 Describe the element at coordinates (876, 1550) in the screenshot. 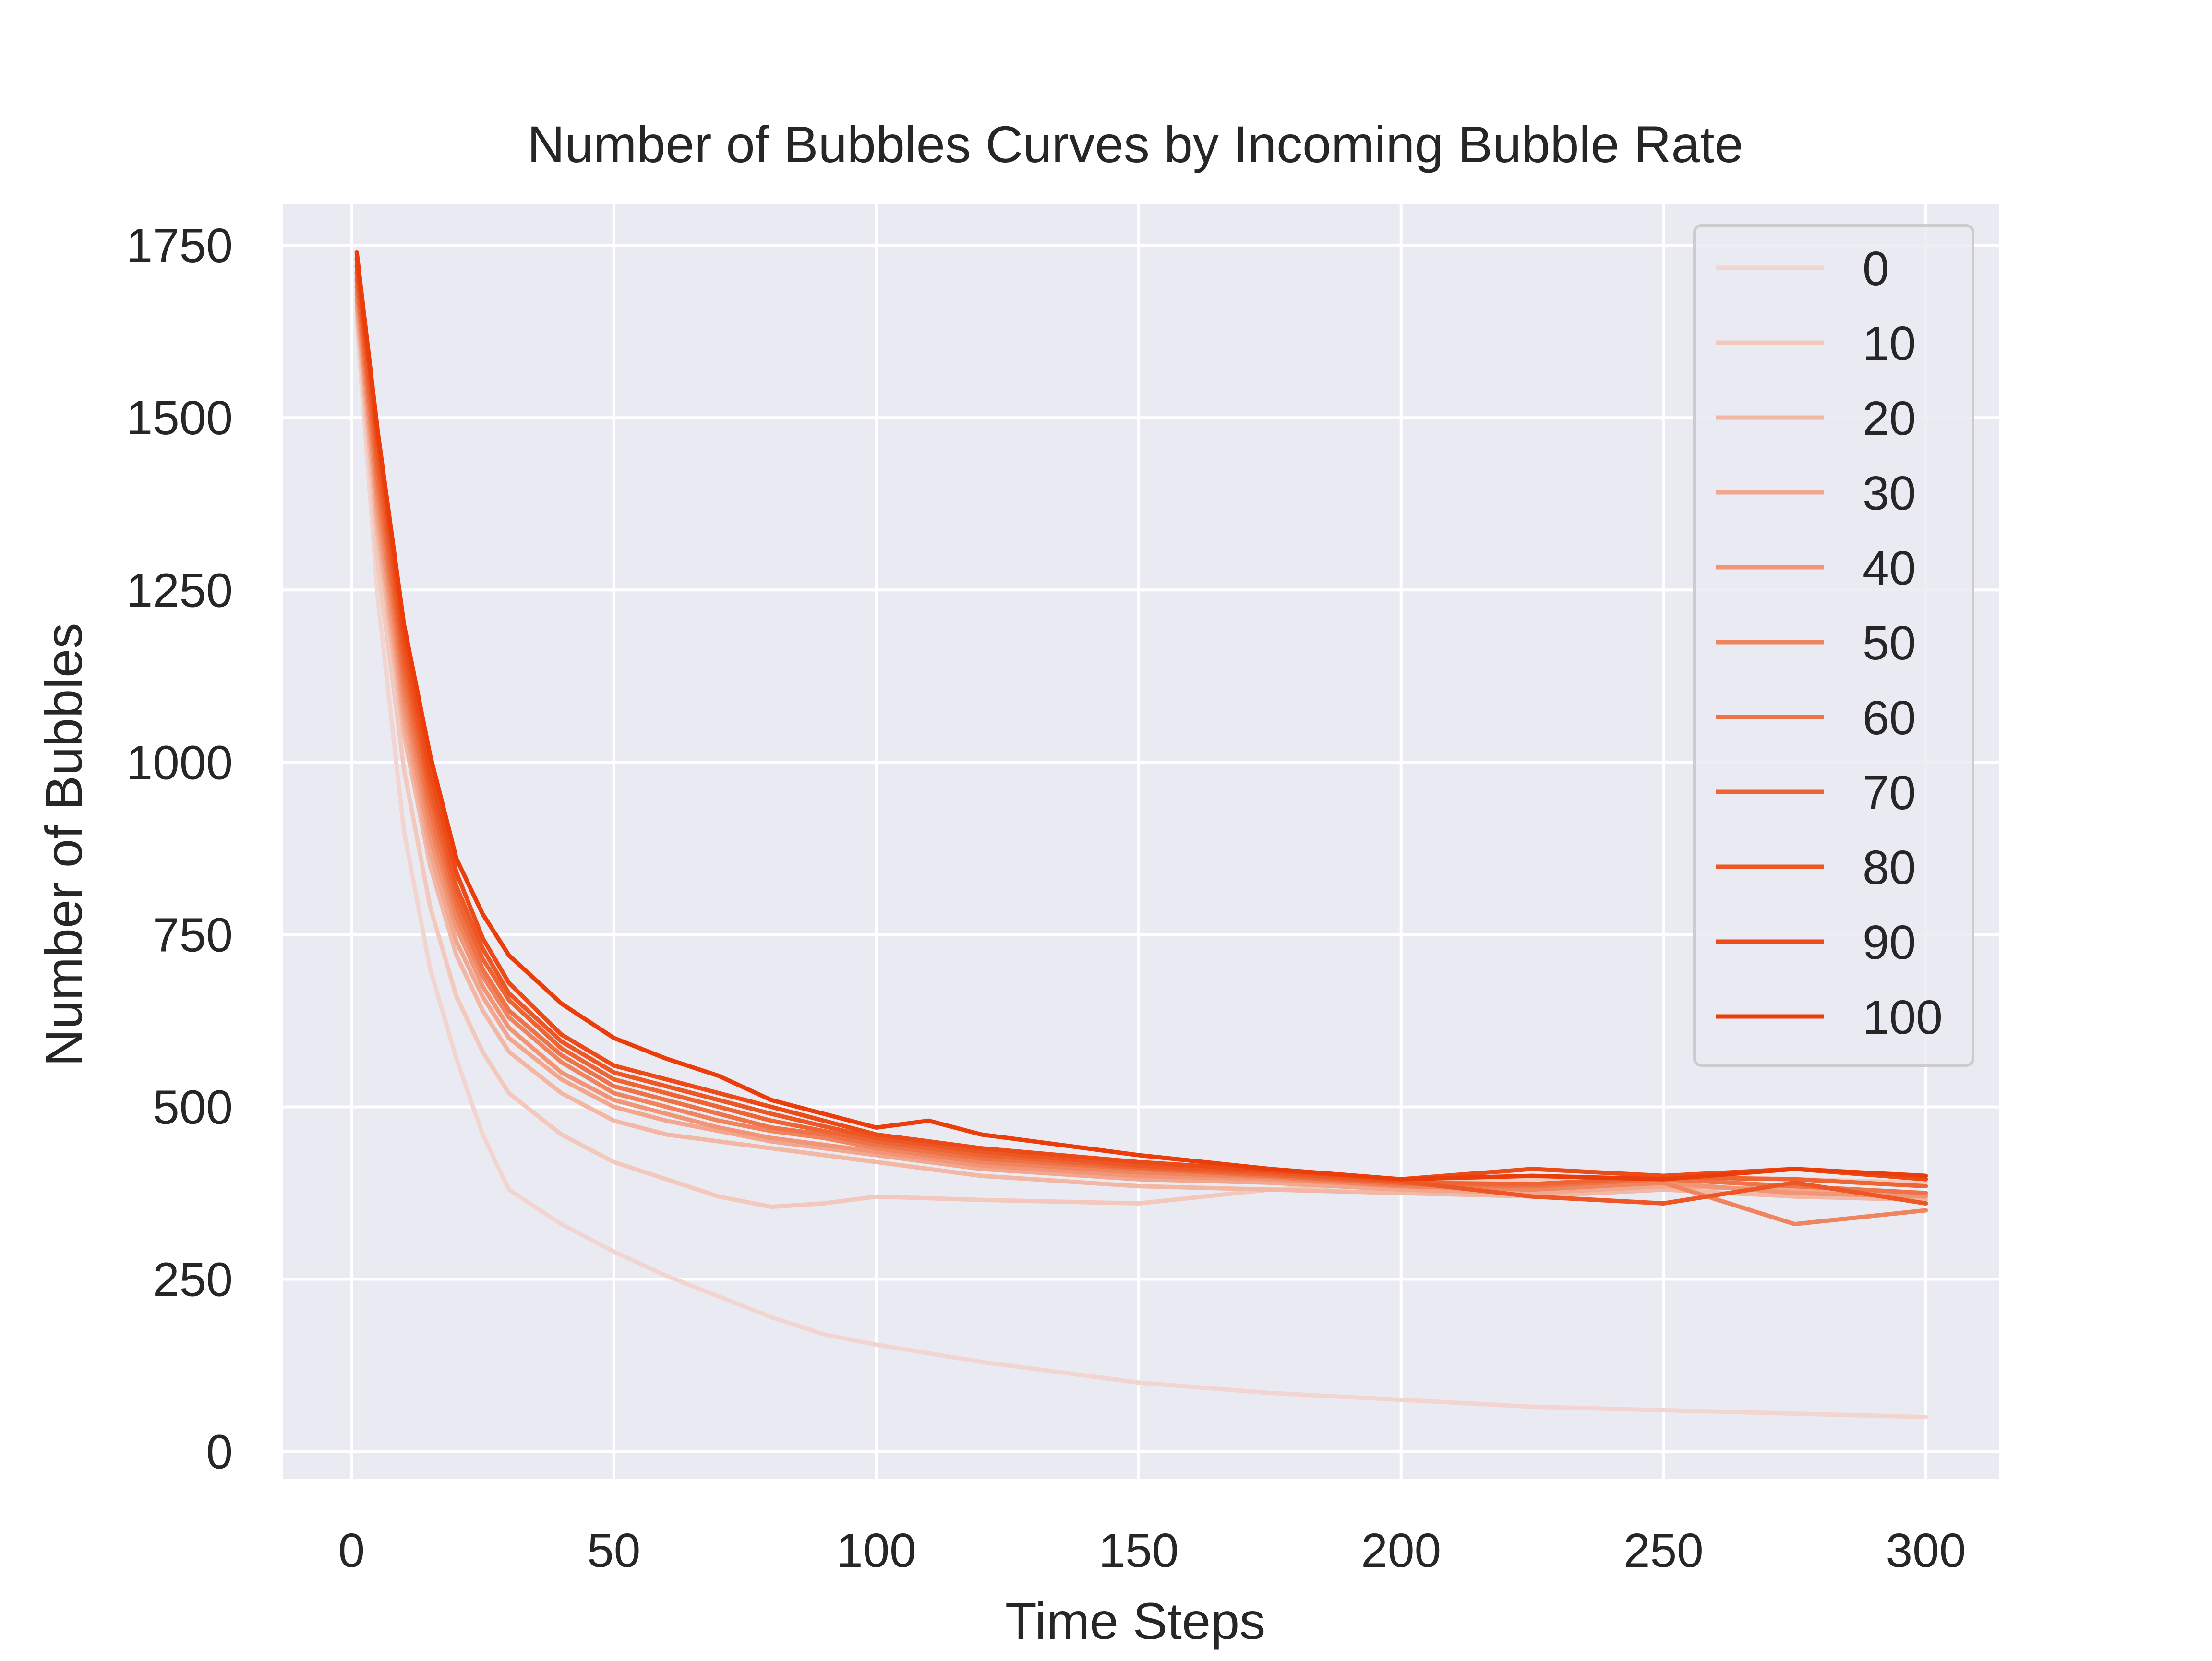

I see `x-tick-label: 100` at that location.